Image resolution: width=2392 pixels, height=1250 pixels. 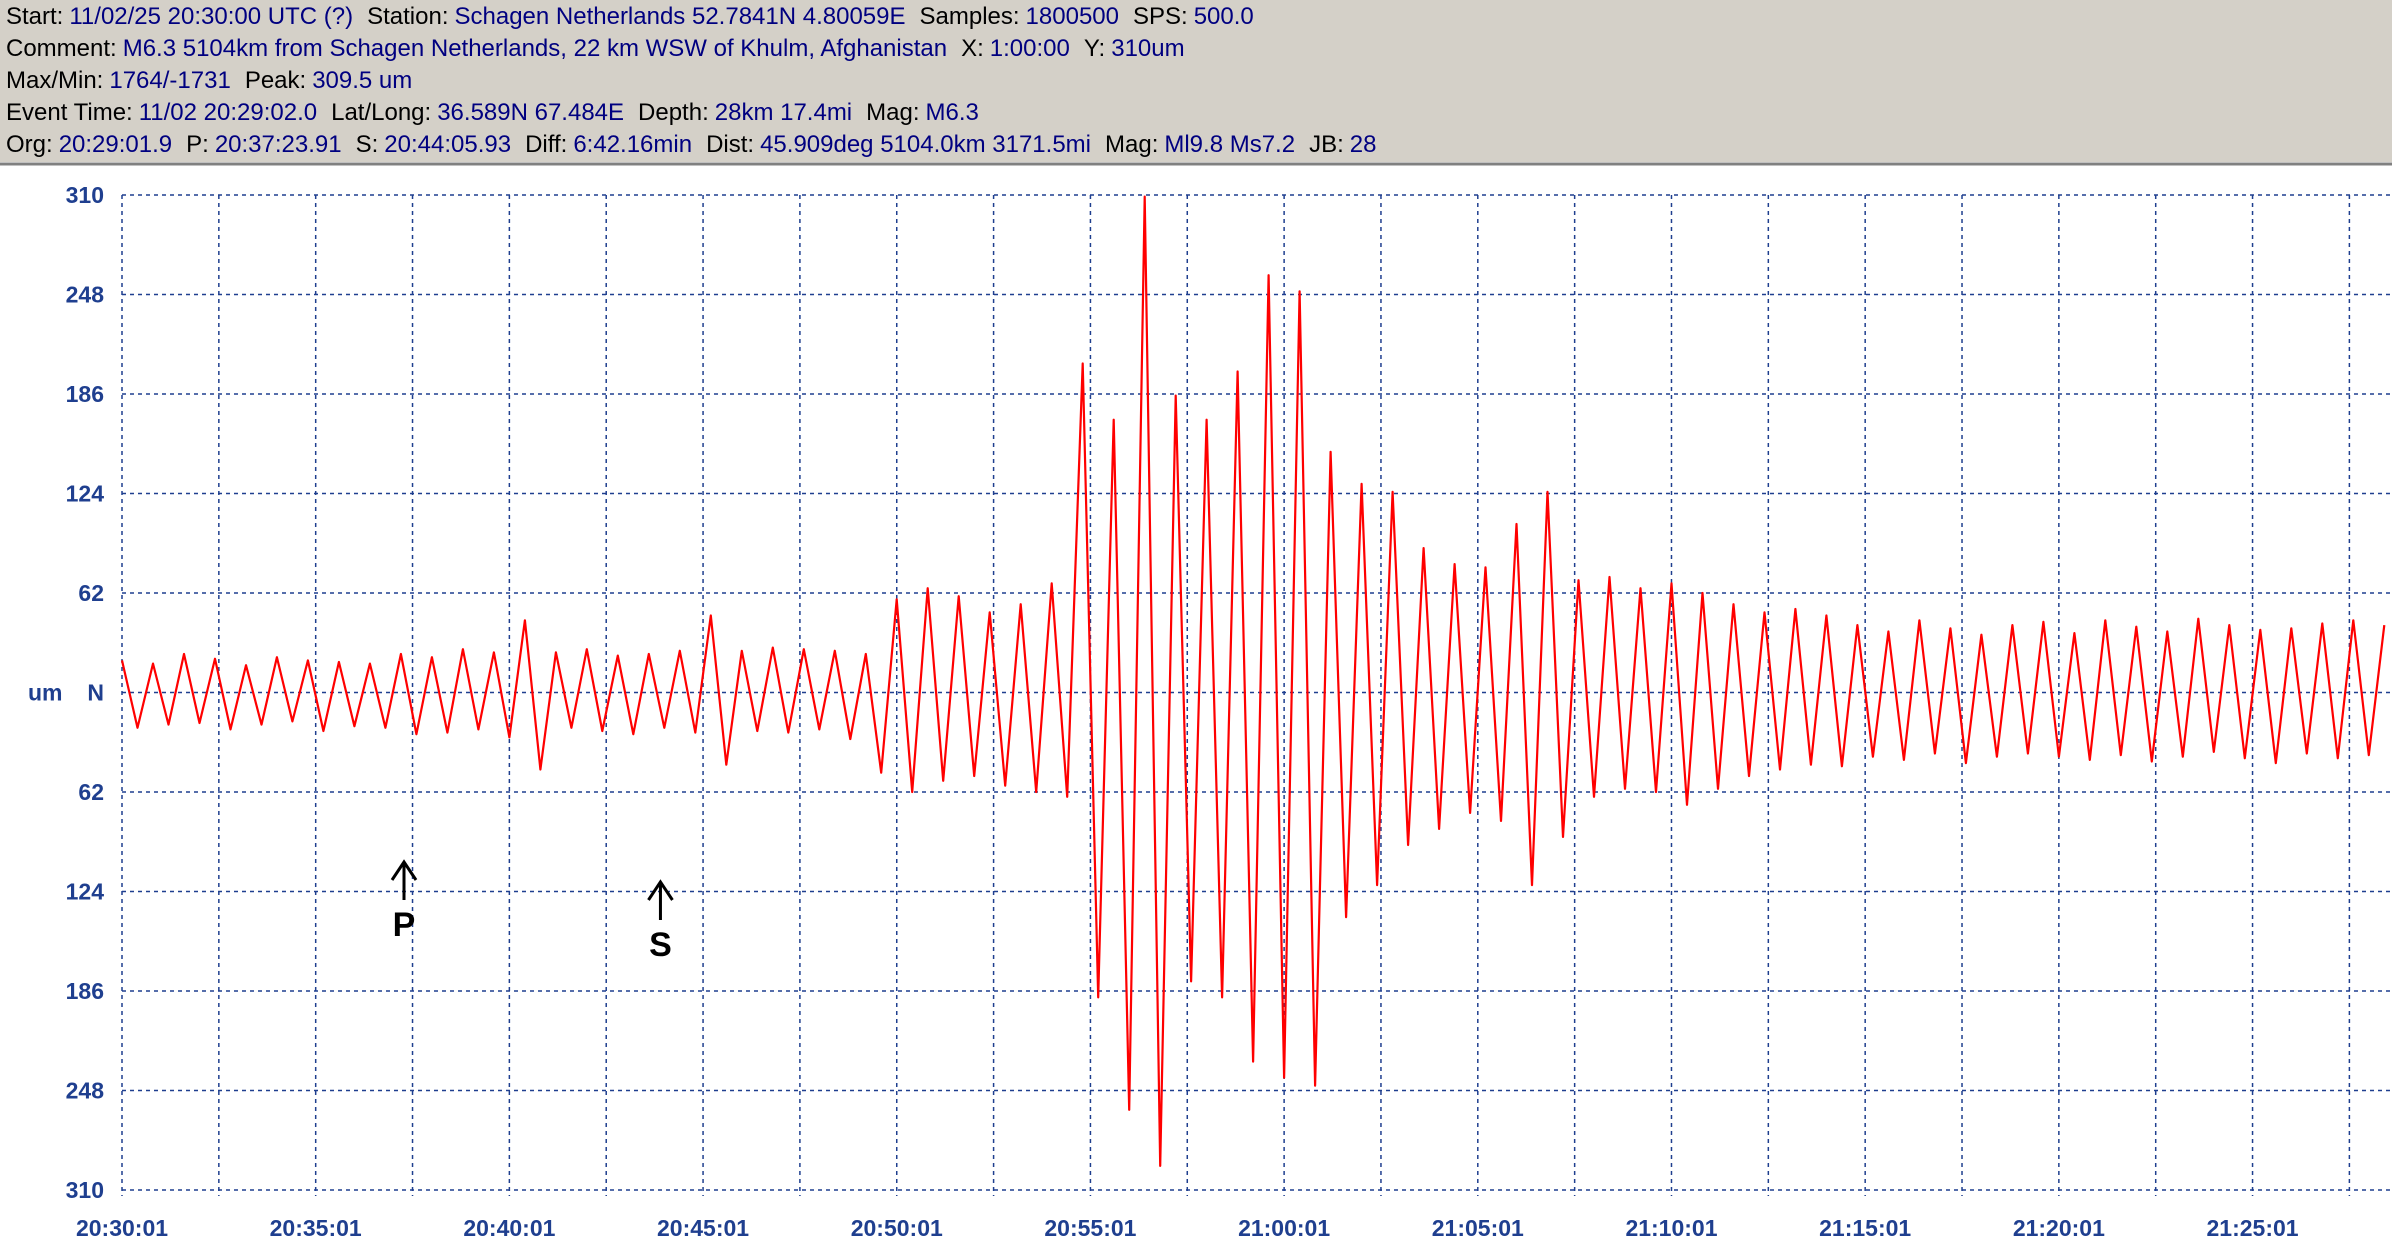 I want to click on x-tick-label: 21:20:01, so click(x=2059, y=1228).